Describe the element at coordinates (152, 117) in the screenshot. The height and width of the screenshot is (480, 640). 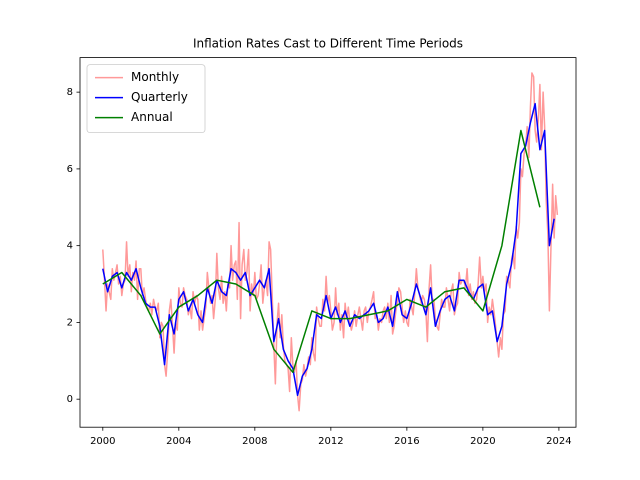
I see `legend-label: Annual` at that location.